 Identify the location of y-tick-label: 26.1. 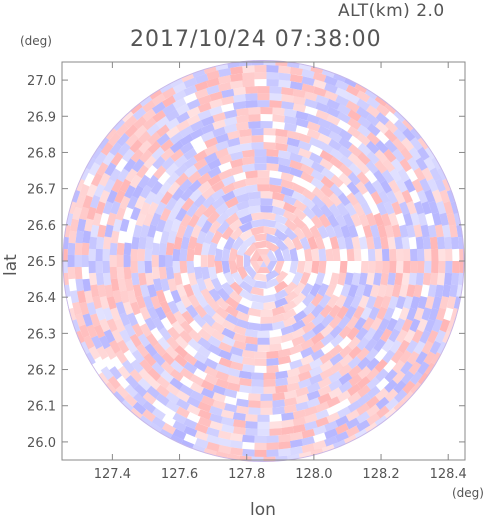
(41, 407).